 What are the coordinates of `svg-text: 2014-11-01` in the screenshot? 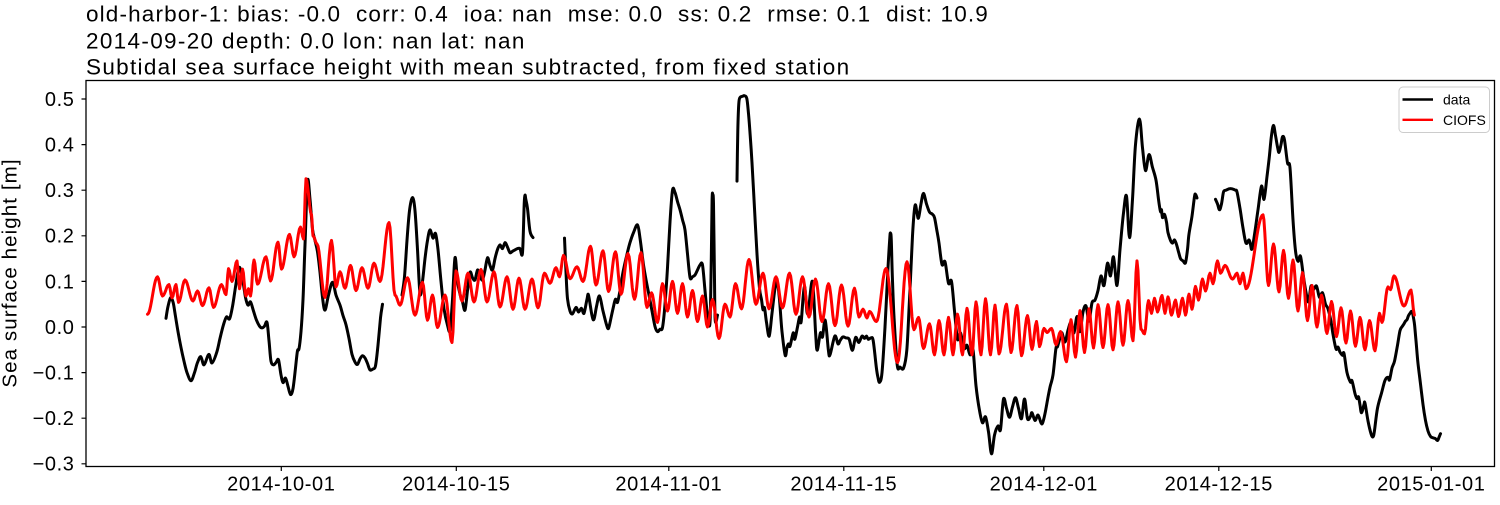 It's located at (668, 485).